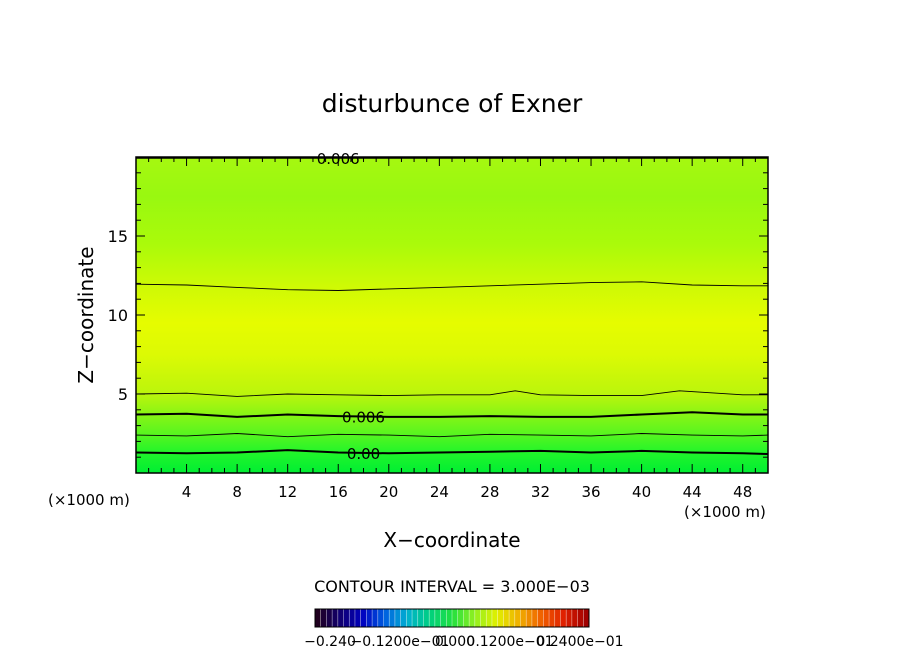 This screenshot has width=904, height=654. Describe the element at coordinates (742, 492) in the screenshot. I see `x-tick-label: 48` at that location.